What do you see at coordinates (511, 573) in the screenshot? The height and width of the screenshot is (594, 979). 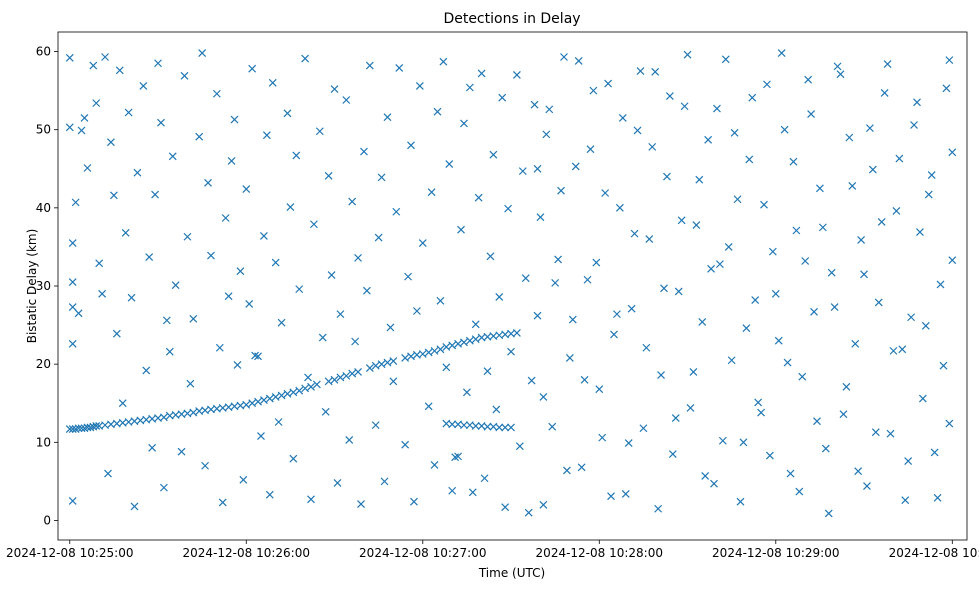 I see `x-axis-label: Time (UTC)` at bounding box center [511, 573].